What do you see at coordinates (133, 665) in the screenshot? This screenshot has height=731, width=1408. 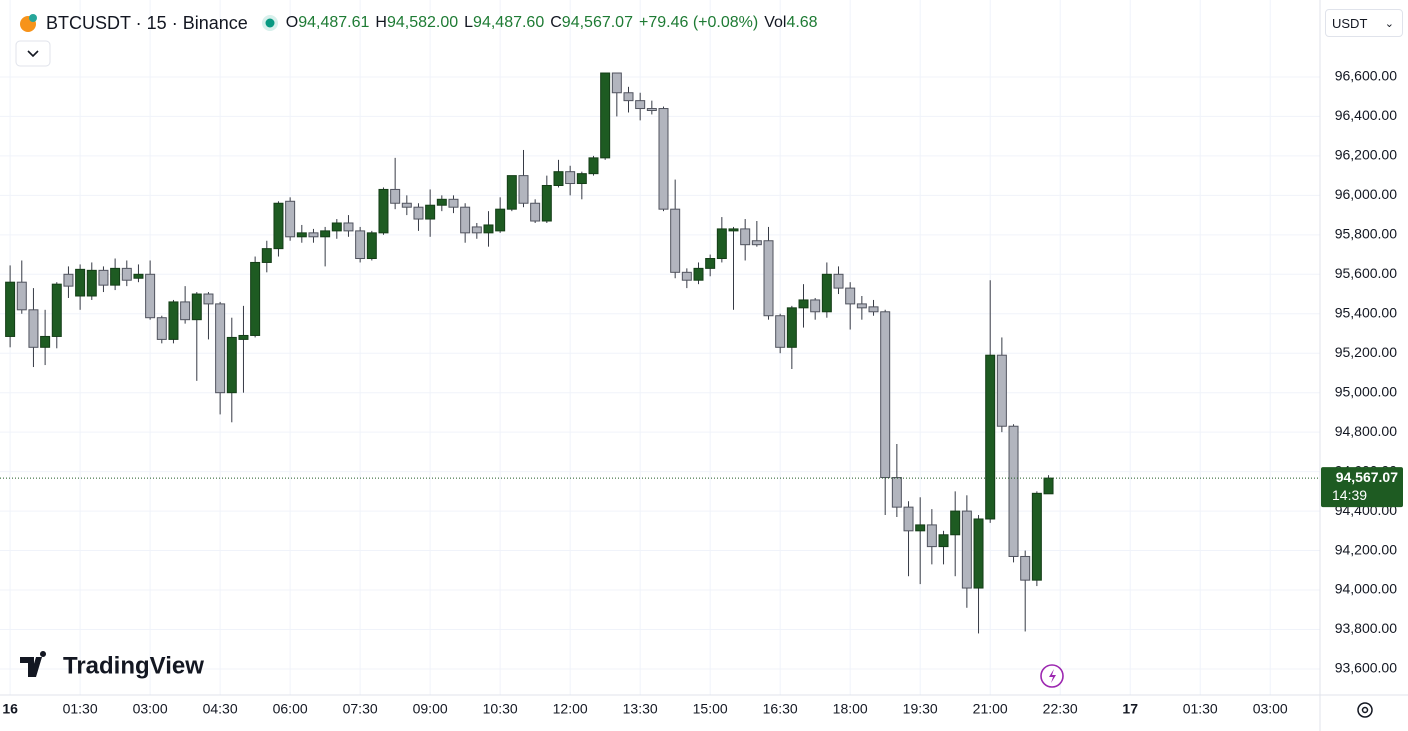 I see `brand: TradingView` at bounding box center [133, 665].